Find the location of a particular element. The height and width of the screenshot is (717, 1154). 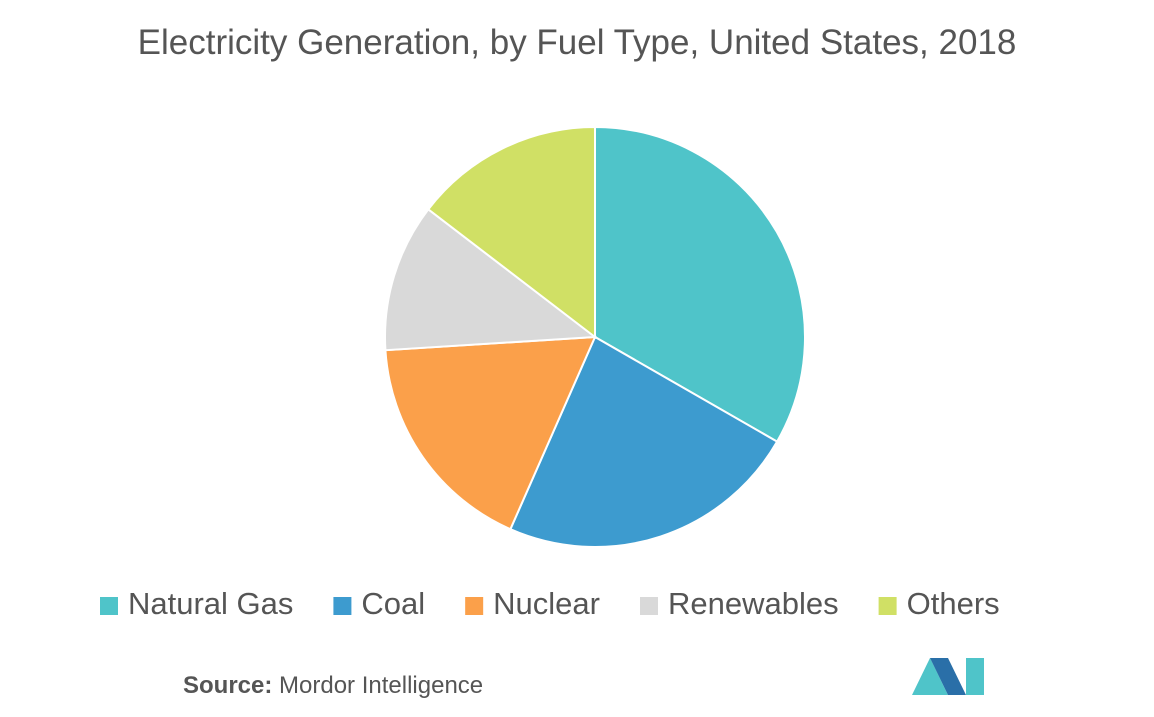

legend-label: Renewables is located at coordinates (753, 603).